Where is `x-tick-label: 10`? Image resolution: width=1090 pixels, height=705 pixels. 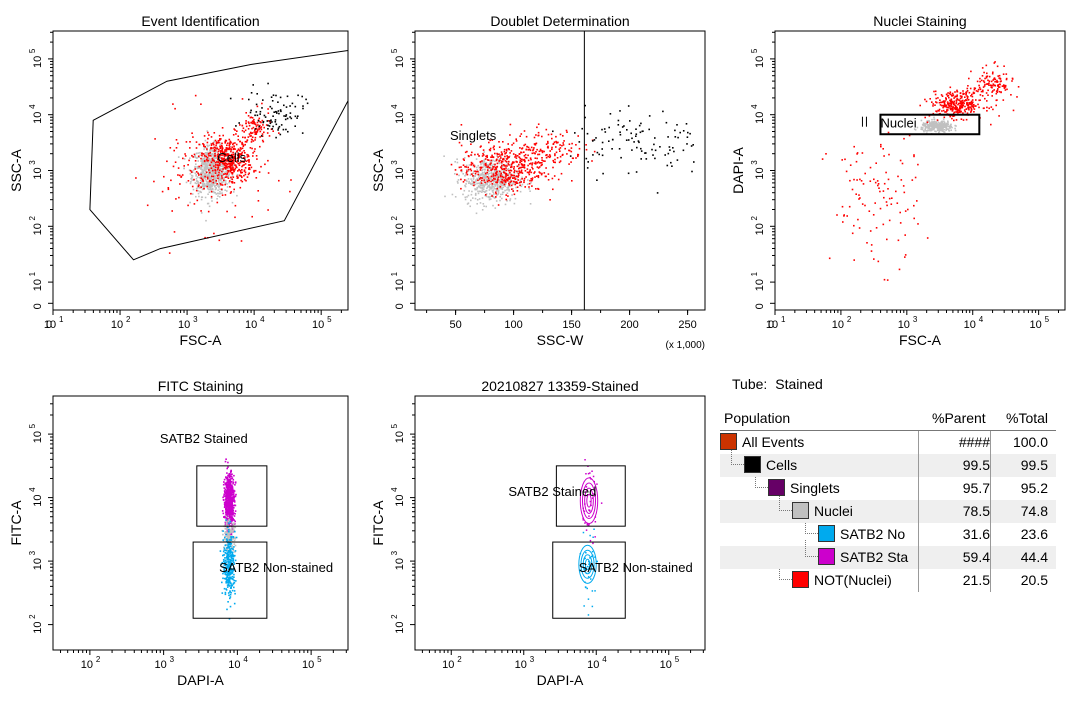 x-tick-label: 10 is located at coordinates (772, 325).